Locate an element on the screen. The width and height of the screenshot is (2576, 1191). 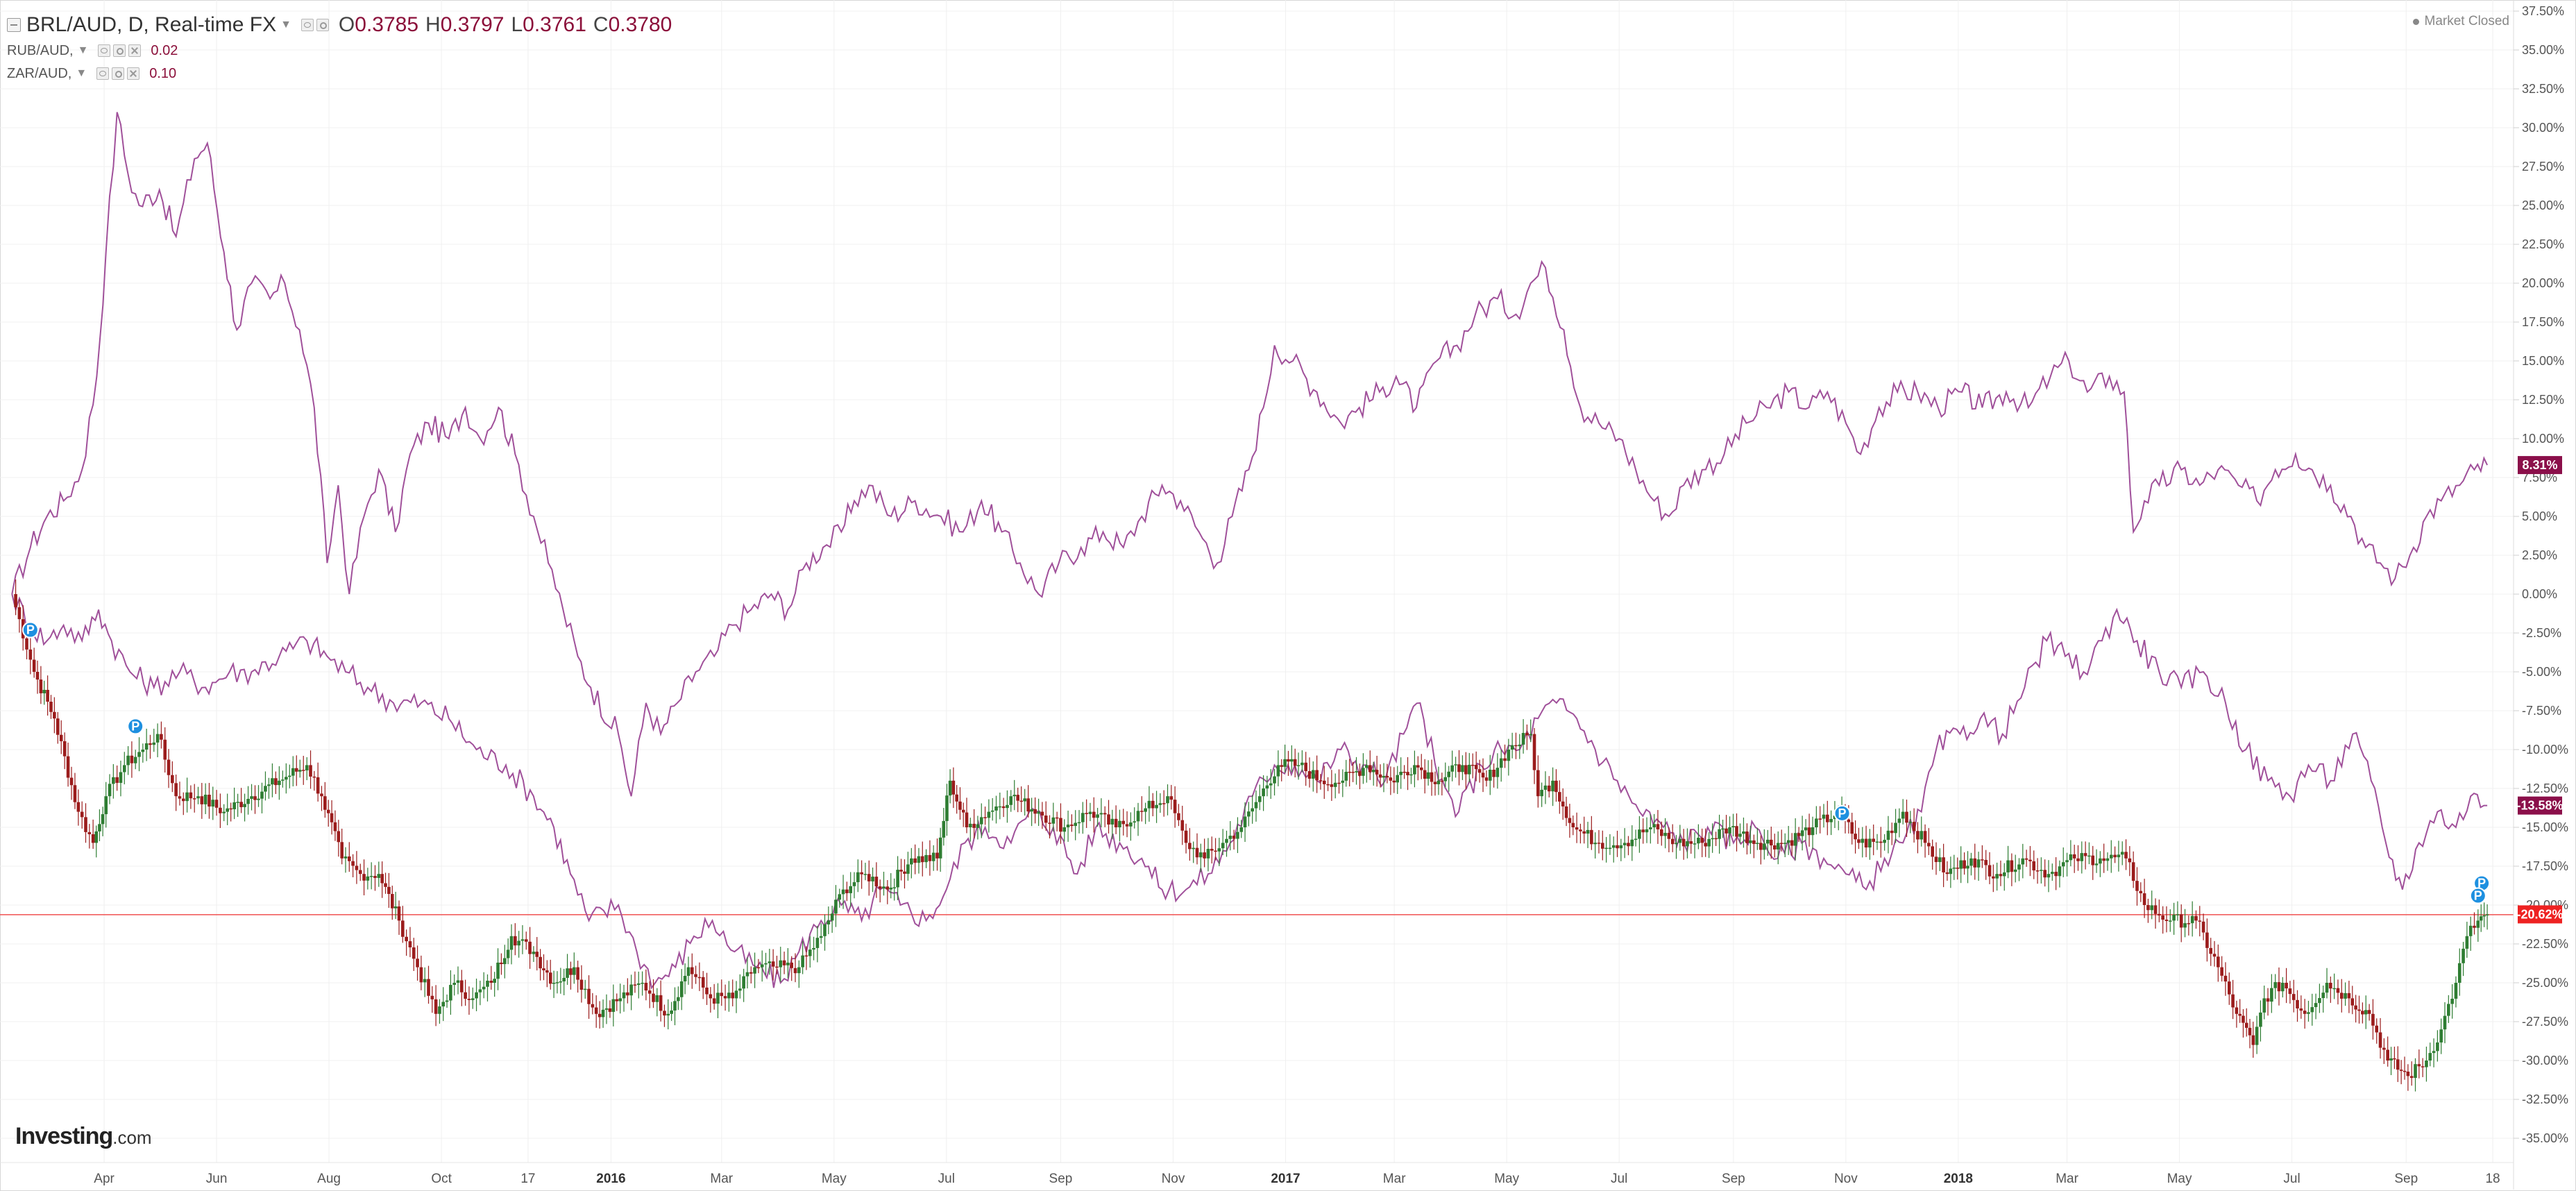
y-tick-label: -22.50% is located at coordinates (2545, 944).